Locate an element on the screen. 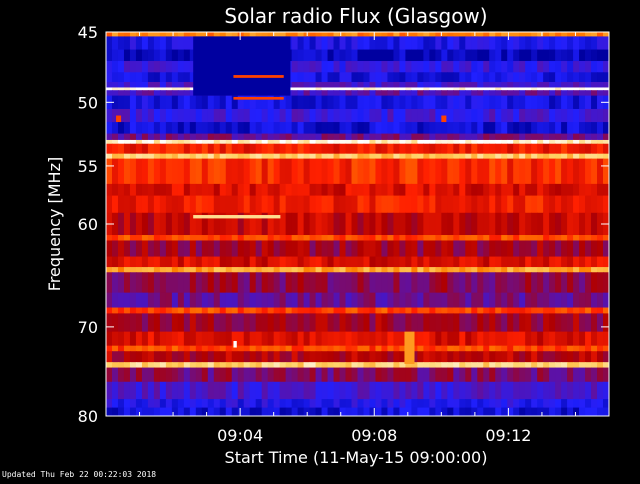 This screenshot has width=640, height=484. y-tick-label: 45 is located at coordinates (88, 32).